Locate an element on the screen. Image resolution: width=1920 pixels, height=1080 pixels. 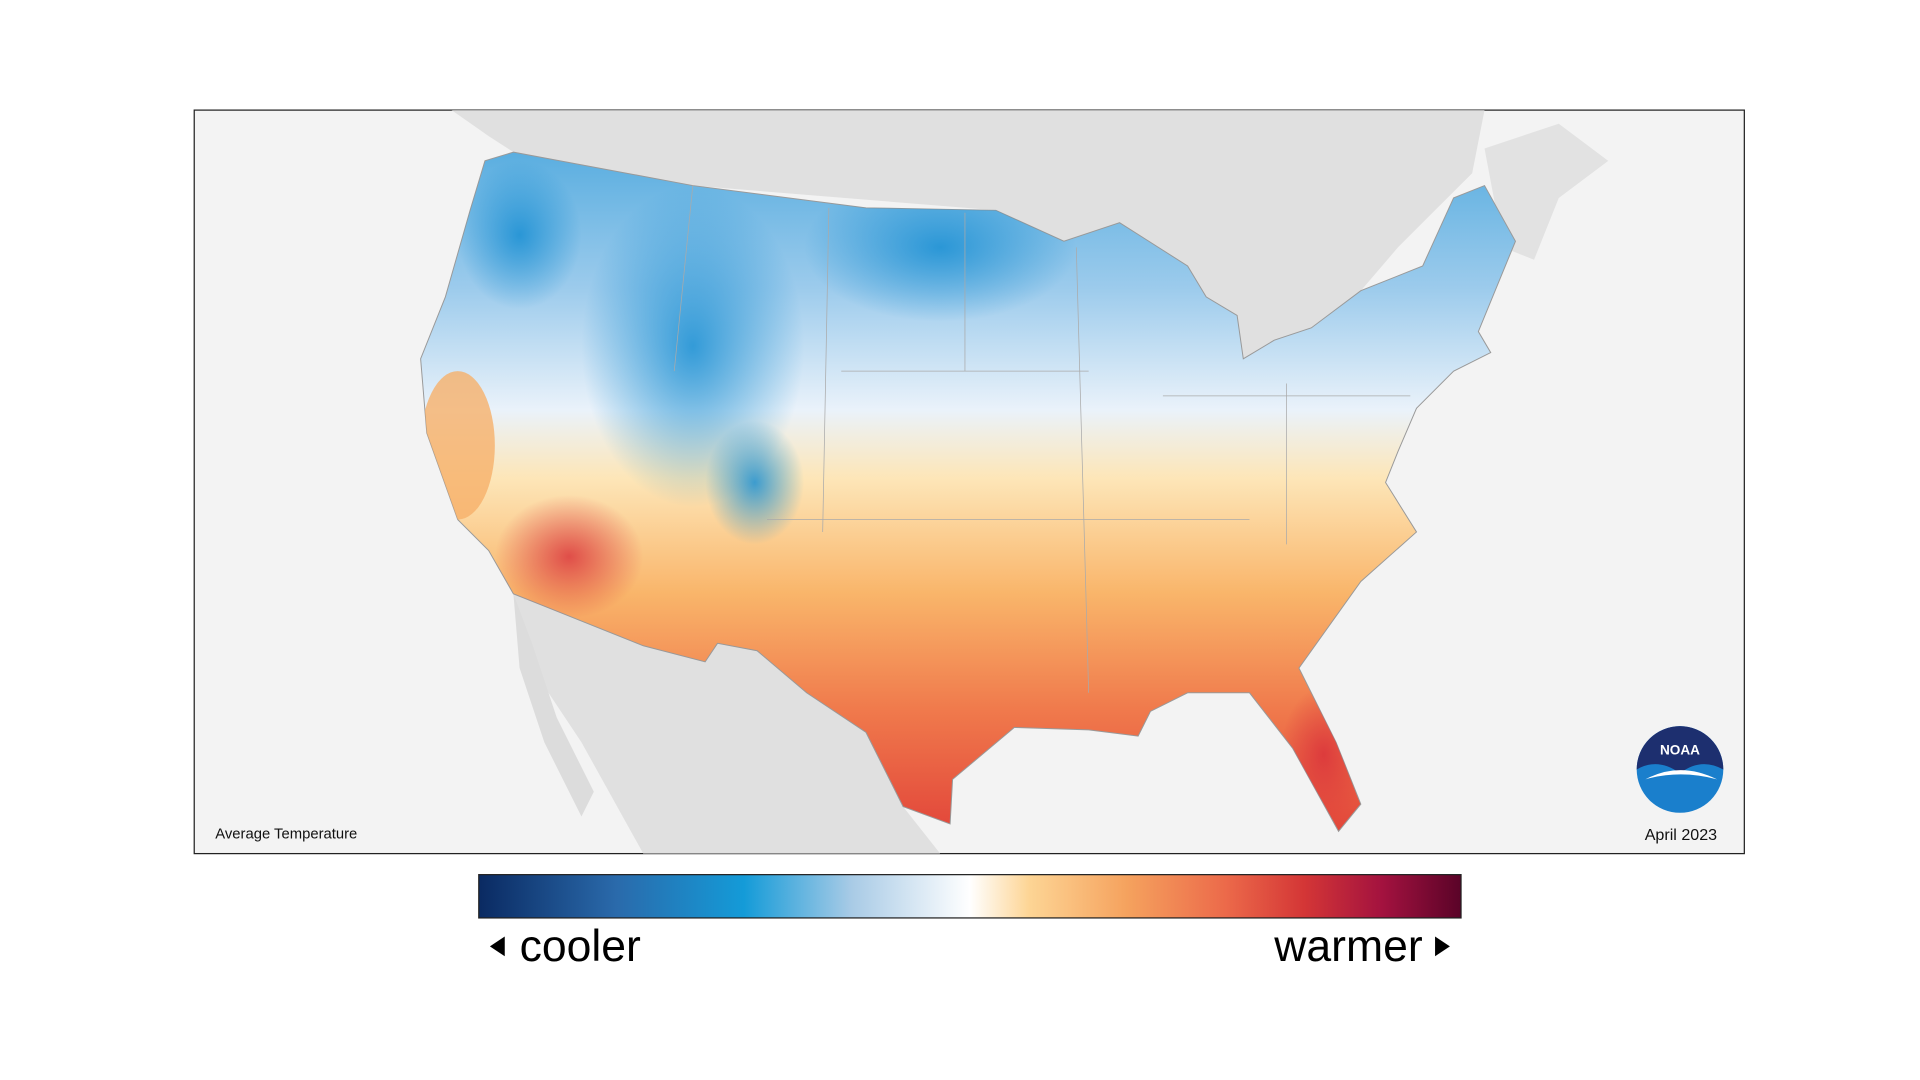
legend-colorbar is located at coordinates (970, 896).